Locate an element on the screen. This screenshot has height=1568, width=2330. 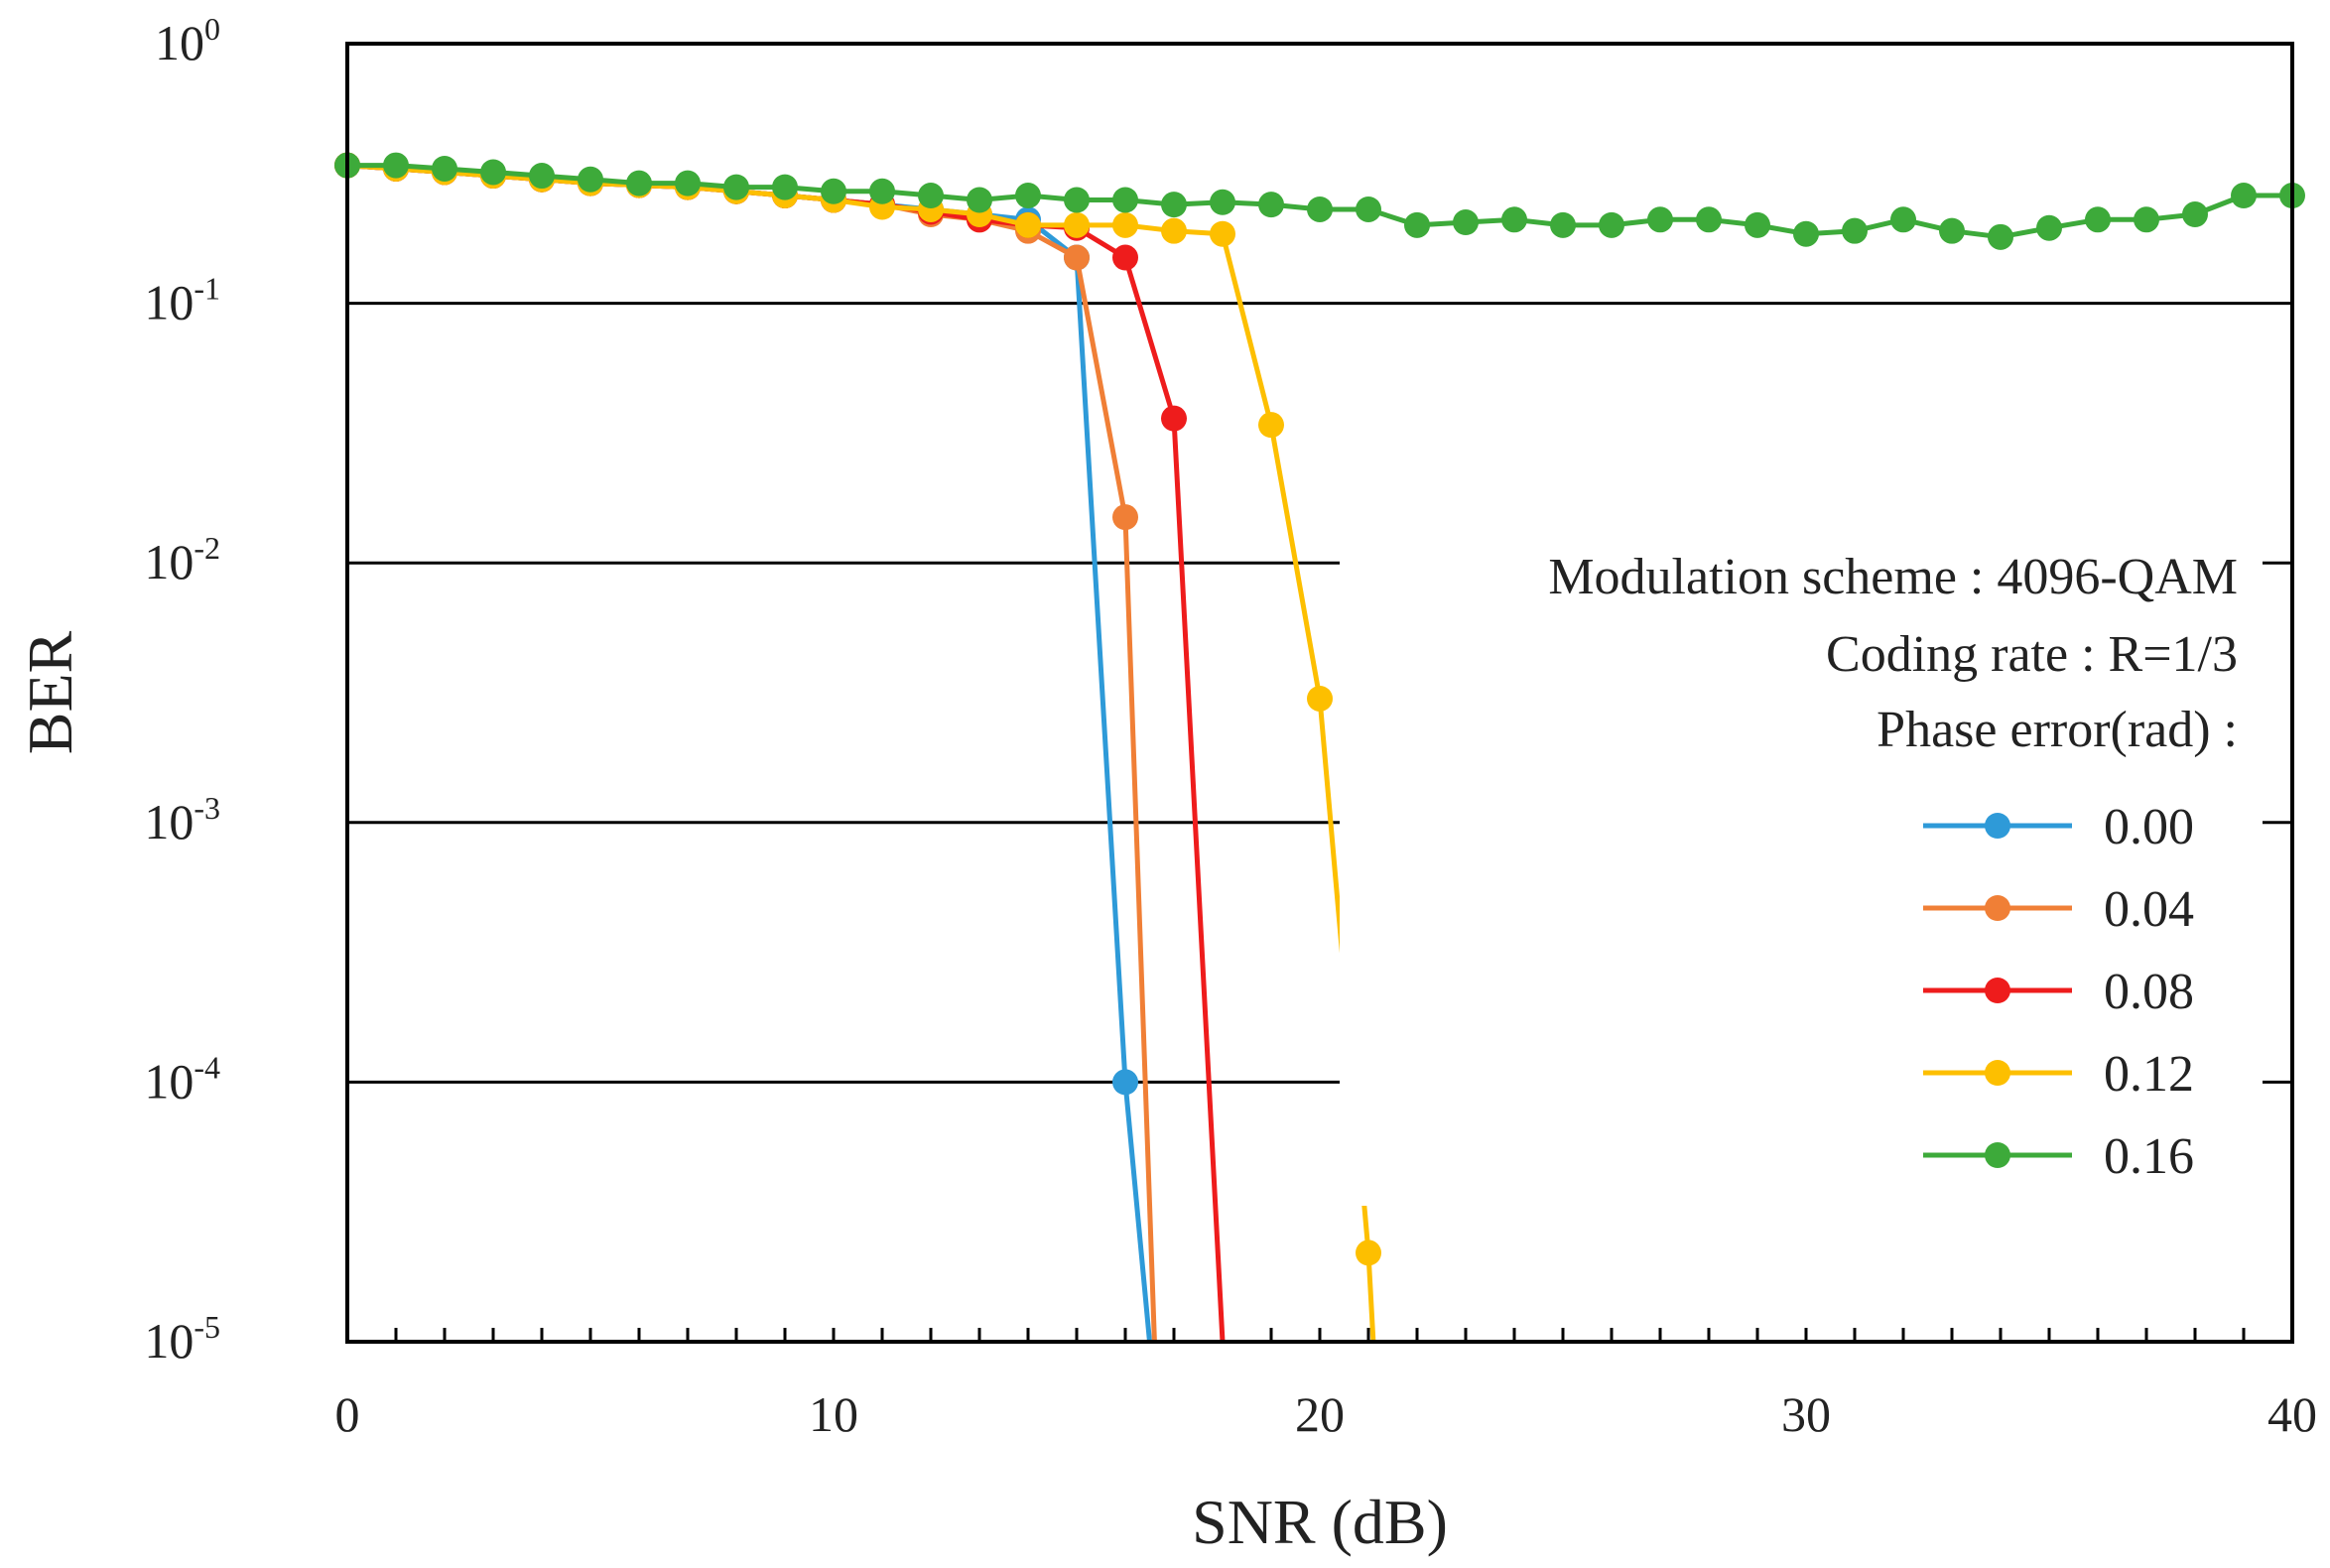
y-tick-label: 10⁻² is located at coordinates (182, 559).